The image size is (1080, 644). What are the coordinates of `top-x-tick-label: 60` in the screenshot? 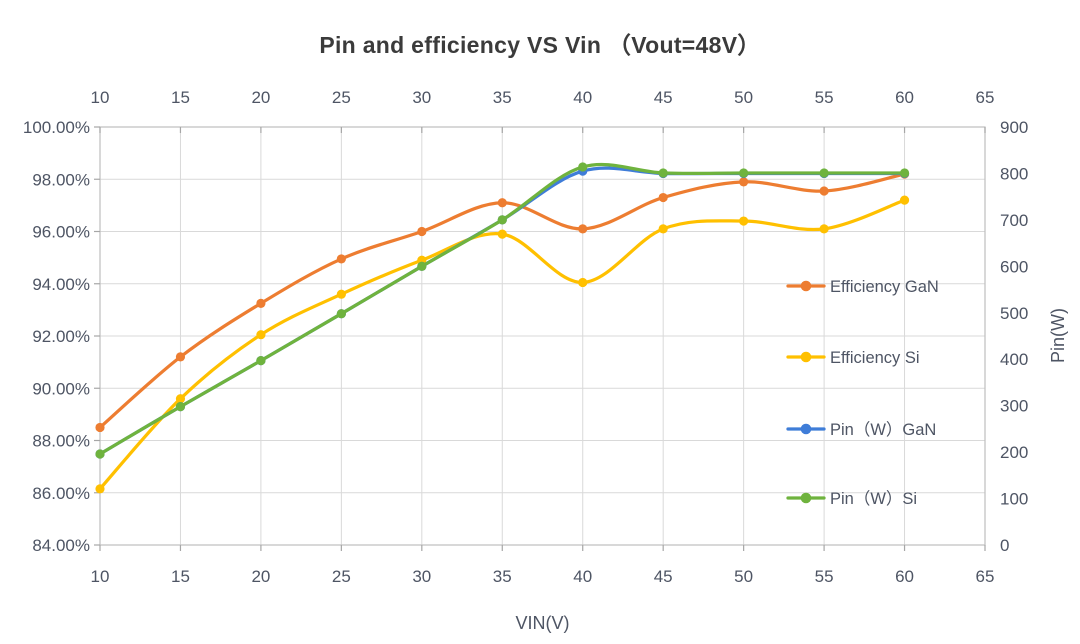 It's located at (904, 97).